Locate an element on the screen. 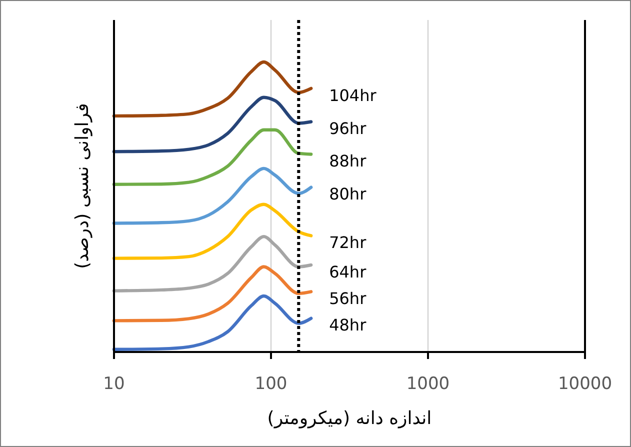 This screenshot has height=447, width=631. series-label: 64hr is located at coordinates (348, 272).